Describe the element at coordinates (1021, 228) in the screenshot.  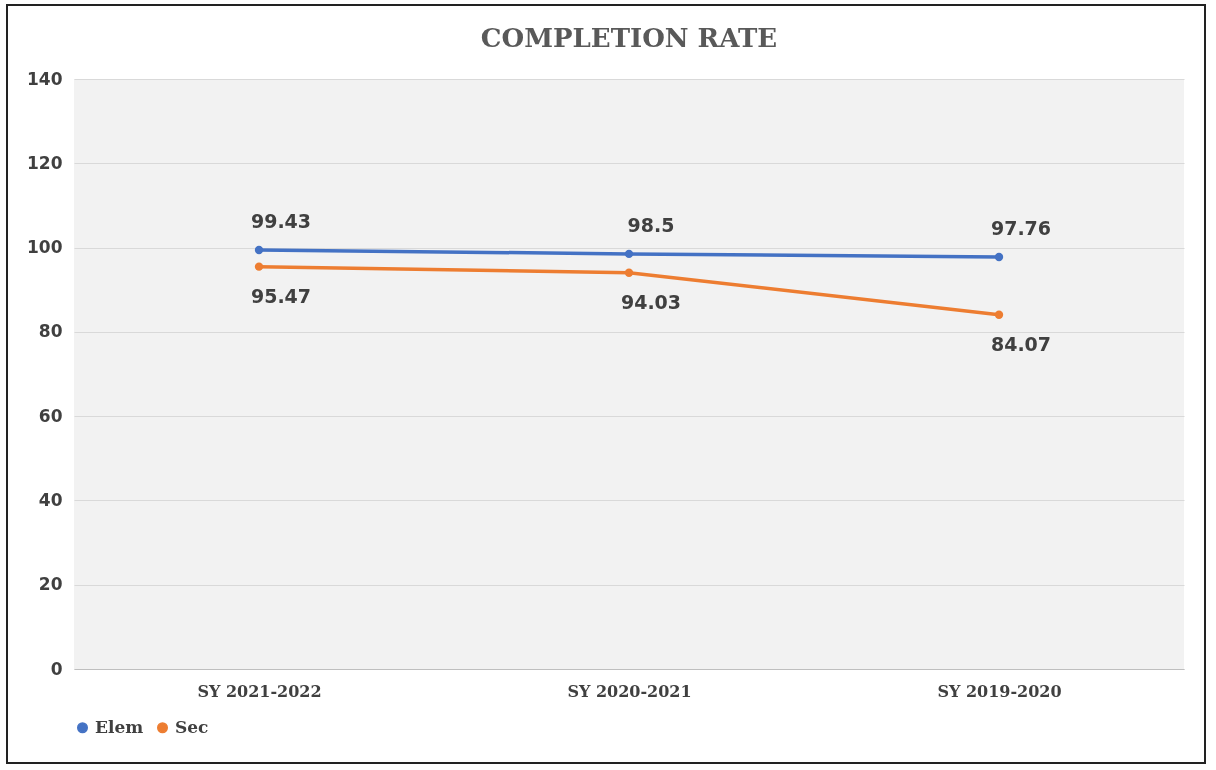
I see `data-label: 97.76` at that location.